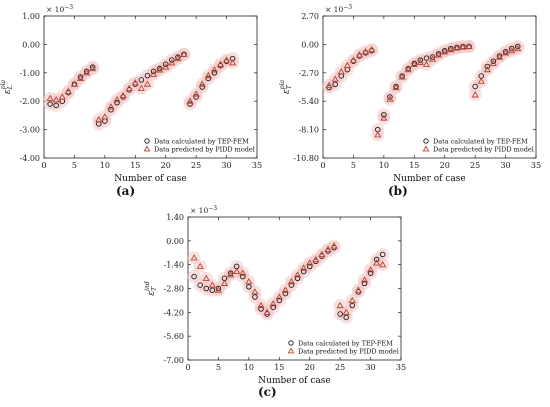 The image size is (550, 407). What do you see at coordinates (294, 381) in the screenshot?
I see `x-axis-label: Number of case` at bounding box center [294, 381].